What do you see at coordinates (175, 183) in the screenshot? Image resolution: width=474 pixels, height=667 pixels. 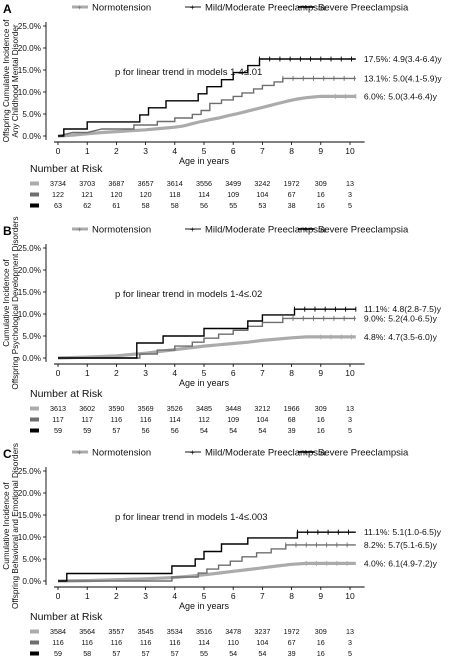 I see `risk-cell: 3614` at bounding box center [175, 183].